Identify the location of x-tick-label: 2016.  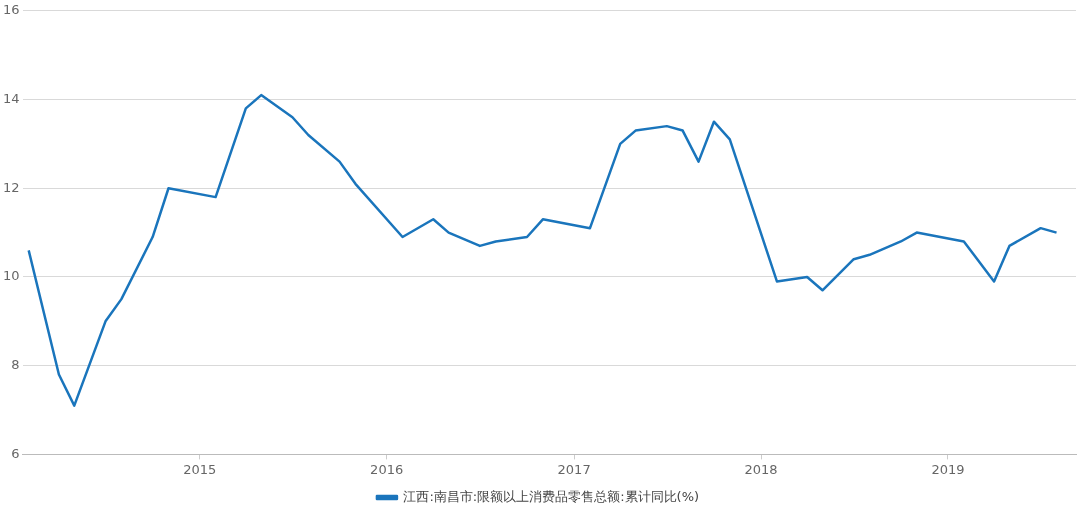
(387, 469).